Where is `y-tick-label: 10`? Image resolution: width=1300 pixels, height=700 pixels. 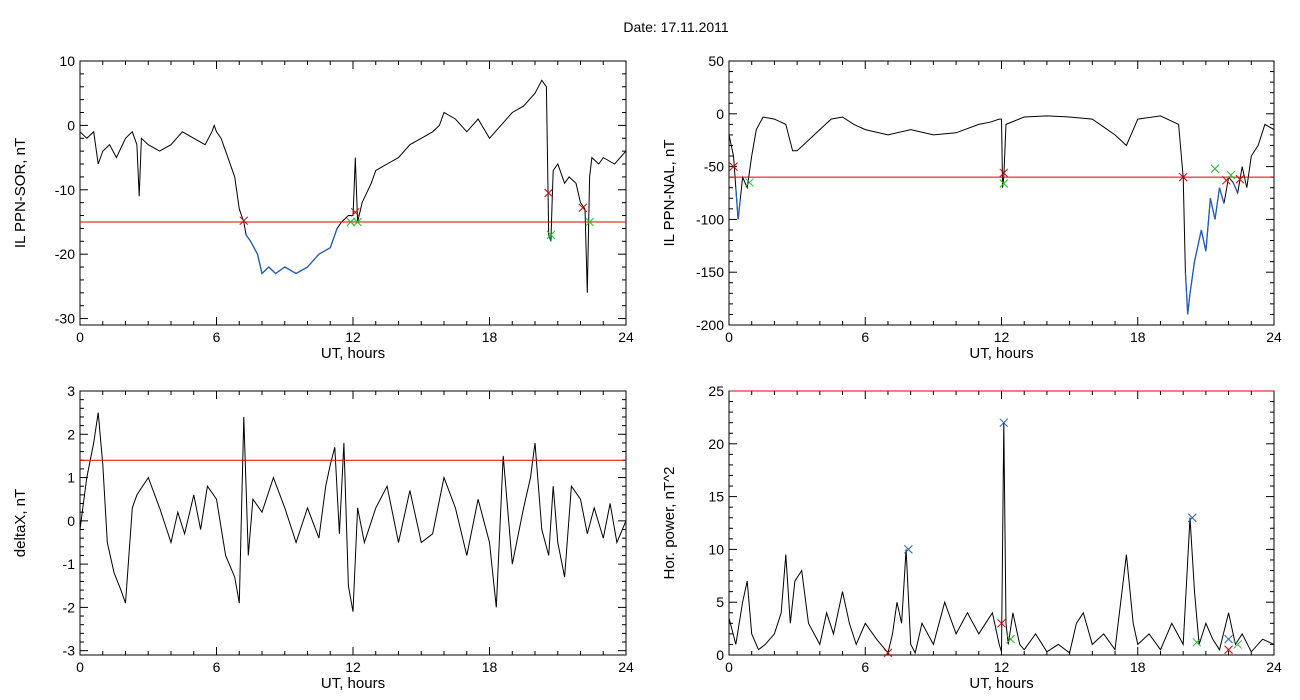 y-tick-label: 10 is located at coordinates (716, 549).